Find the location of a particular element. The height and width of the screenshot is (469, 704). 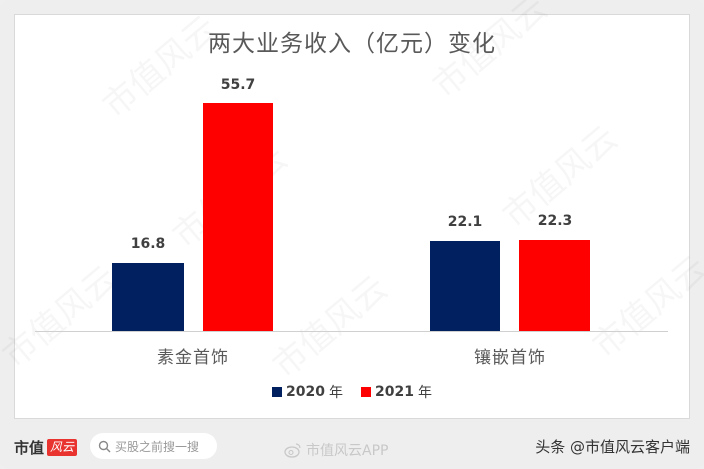

weibo-text: 市值风云APP is located at coordinates (347, 451).